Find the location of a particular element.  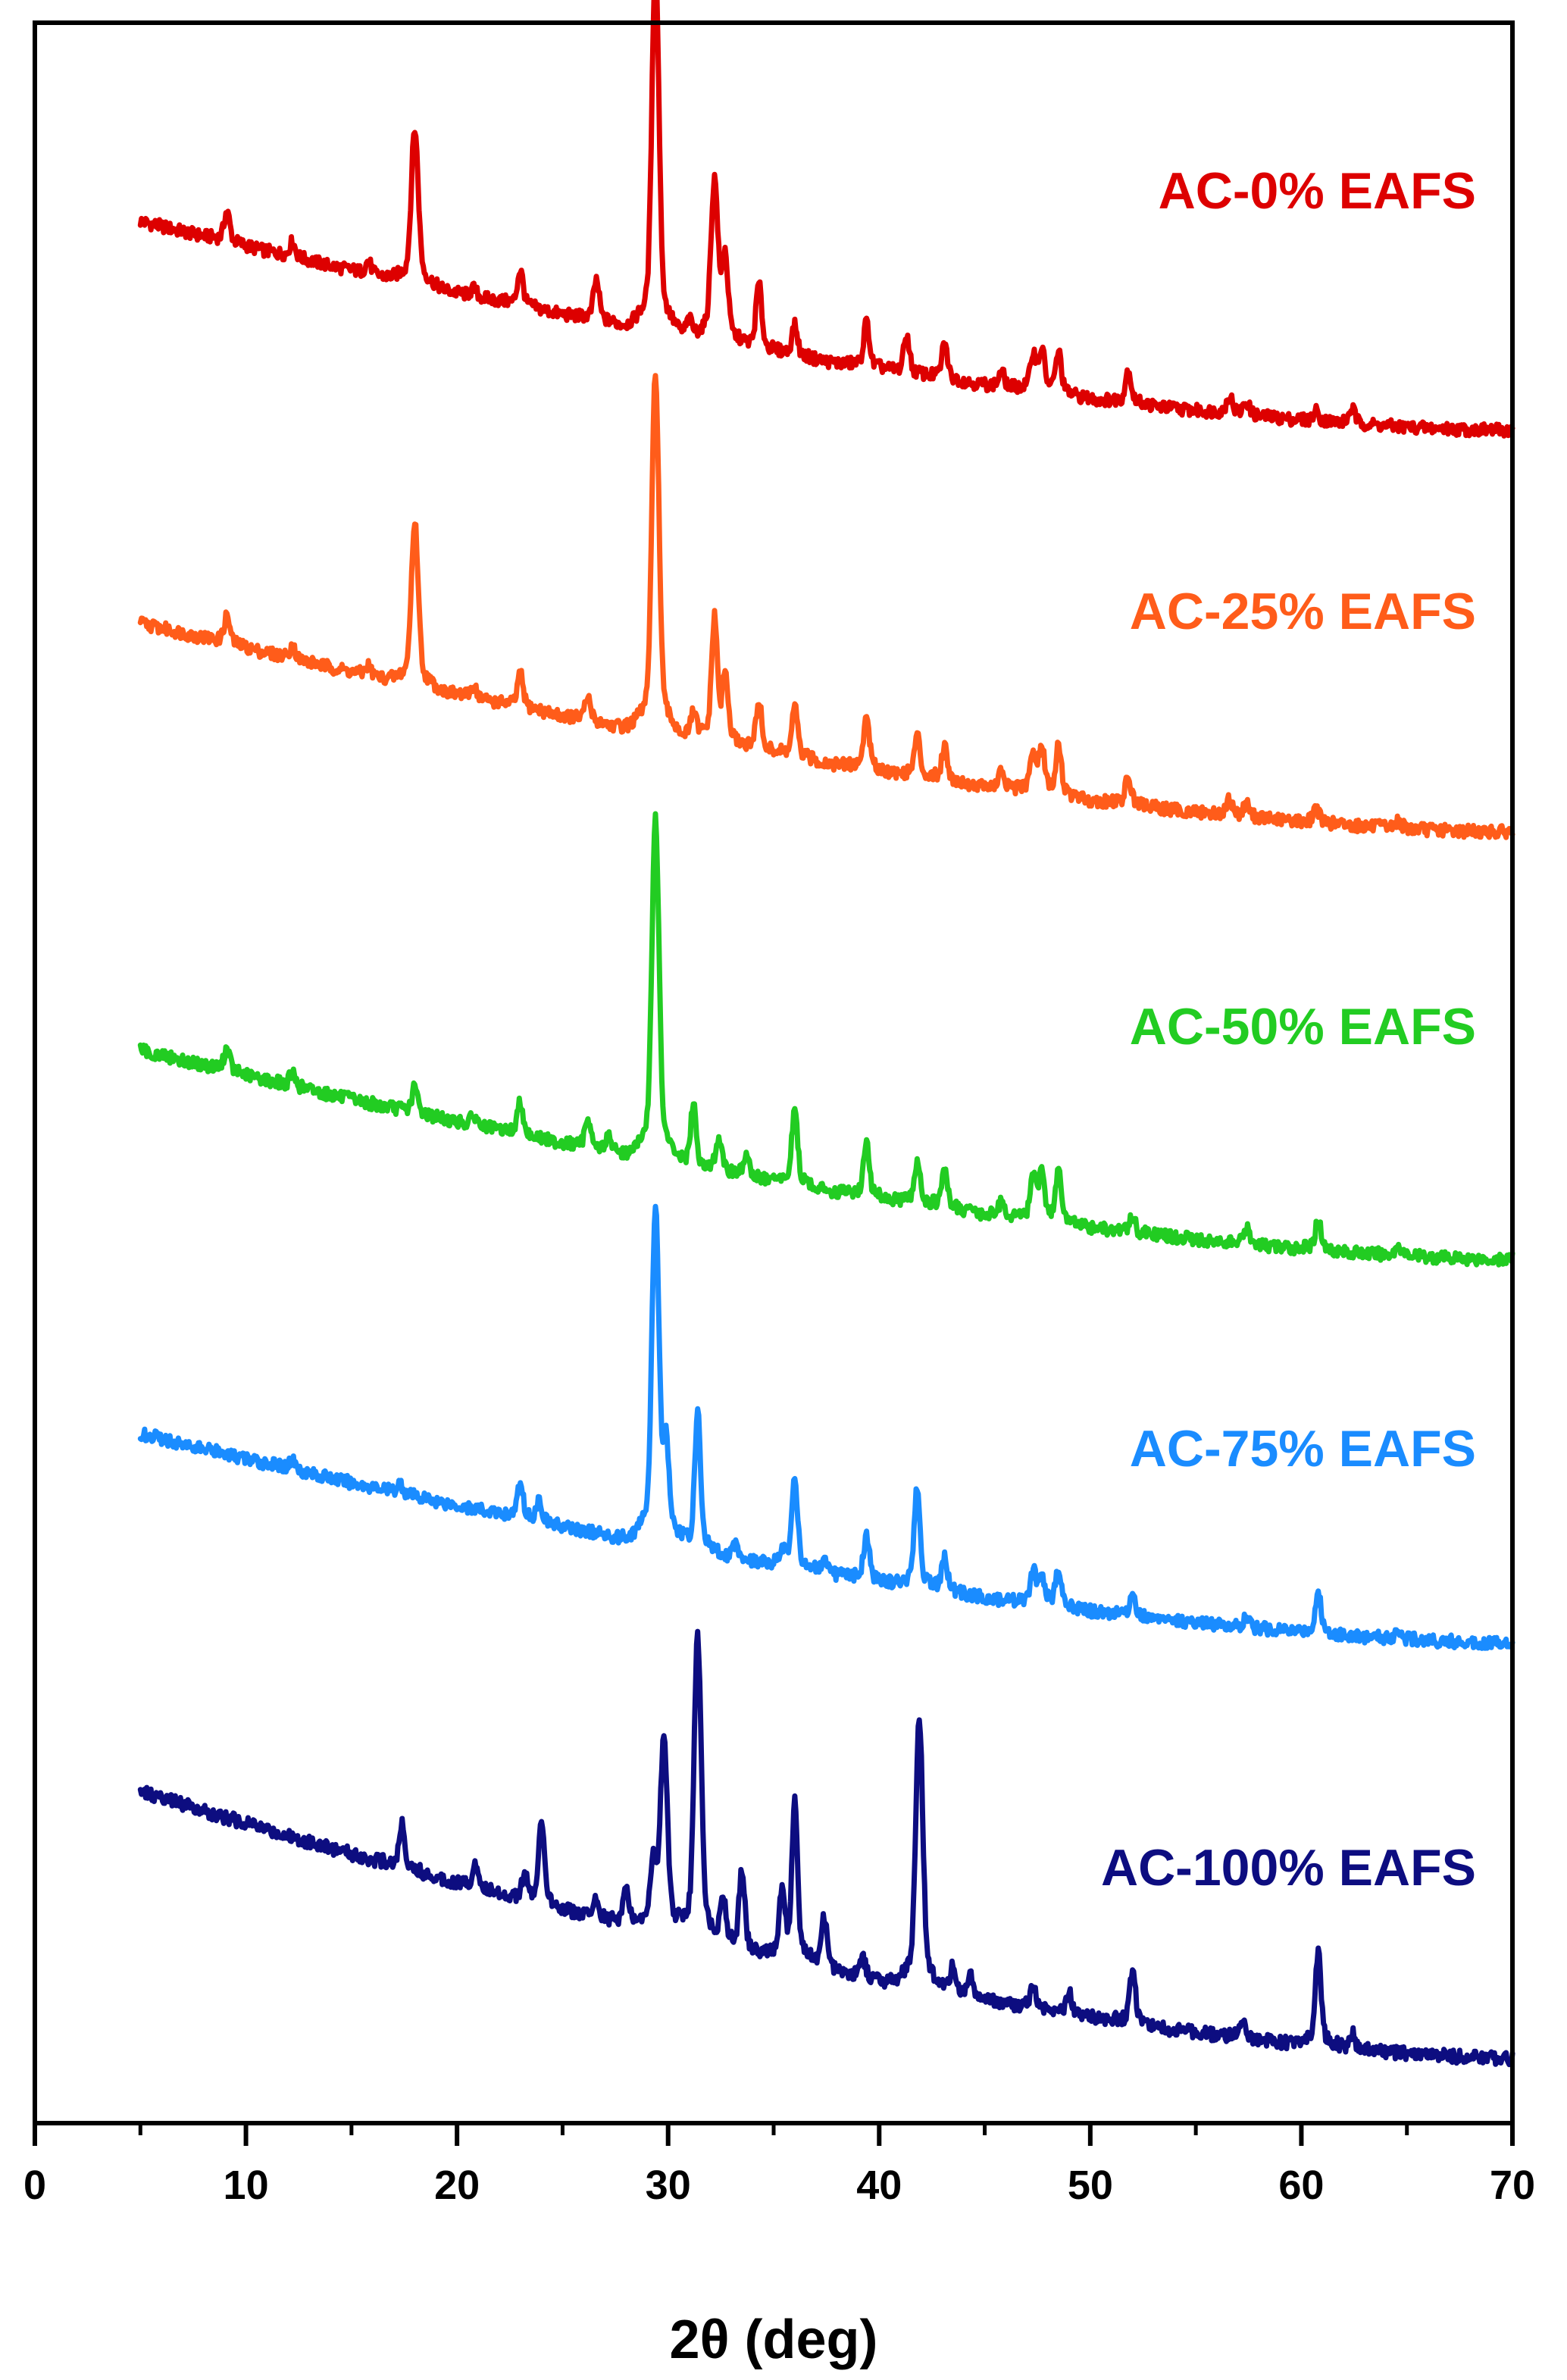

x-axis-title: 2θ (deg) is located at coordinates (774, 2340).